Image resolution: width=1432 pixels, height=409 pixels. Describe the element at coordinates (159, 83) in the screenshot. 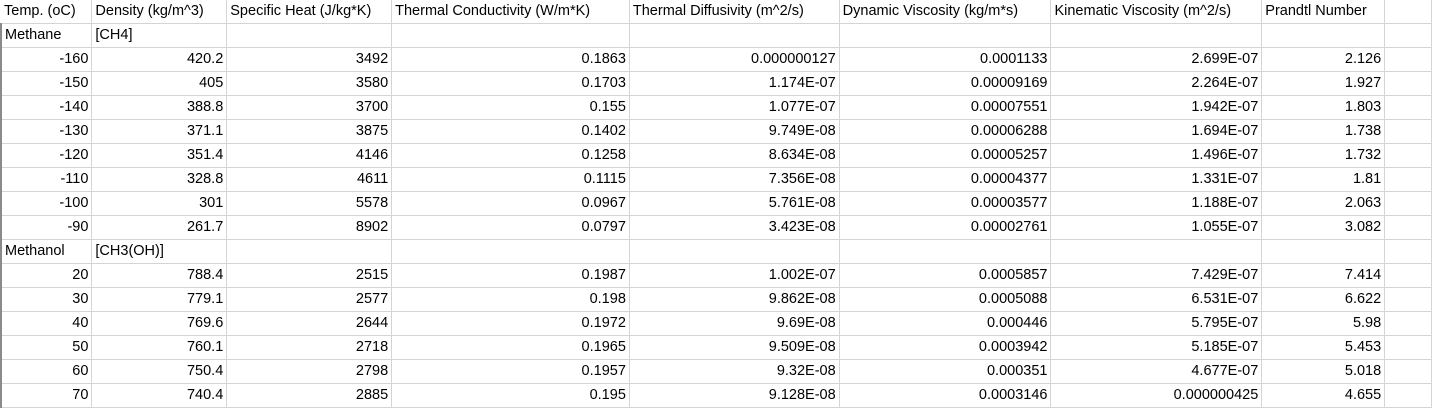

I see `data-cell: 405` at that location.